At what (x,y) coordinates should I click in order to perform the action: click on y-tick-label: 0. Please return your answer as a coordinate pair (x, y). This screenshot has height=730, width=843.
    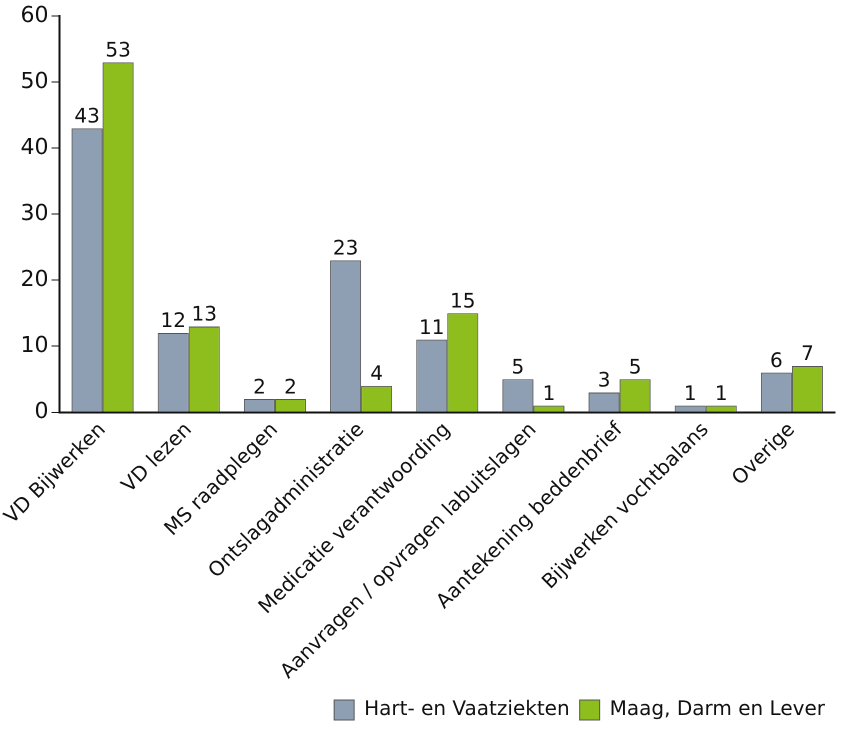
    Looking at the image, I should click on (41, 411).